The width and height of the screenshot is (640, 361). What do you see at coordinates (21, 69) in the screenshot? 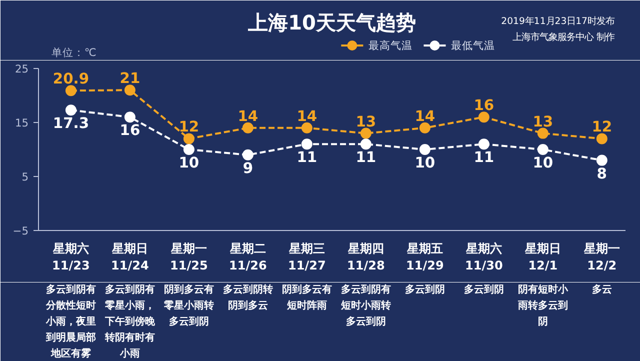
I see `y-tick-label: 25` at bounding box center [21, 69].